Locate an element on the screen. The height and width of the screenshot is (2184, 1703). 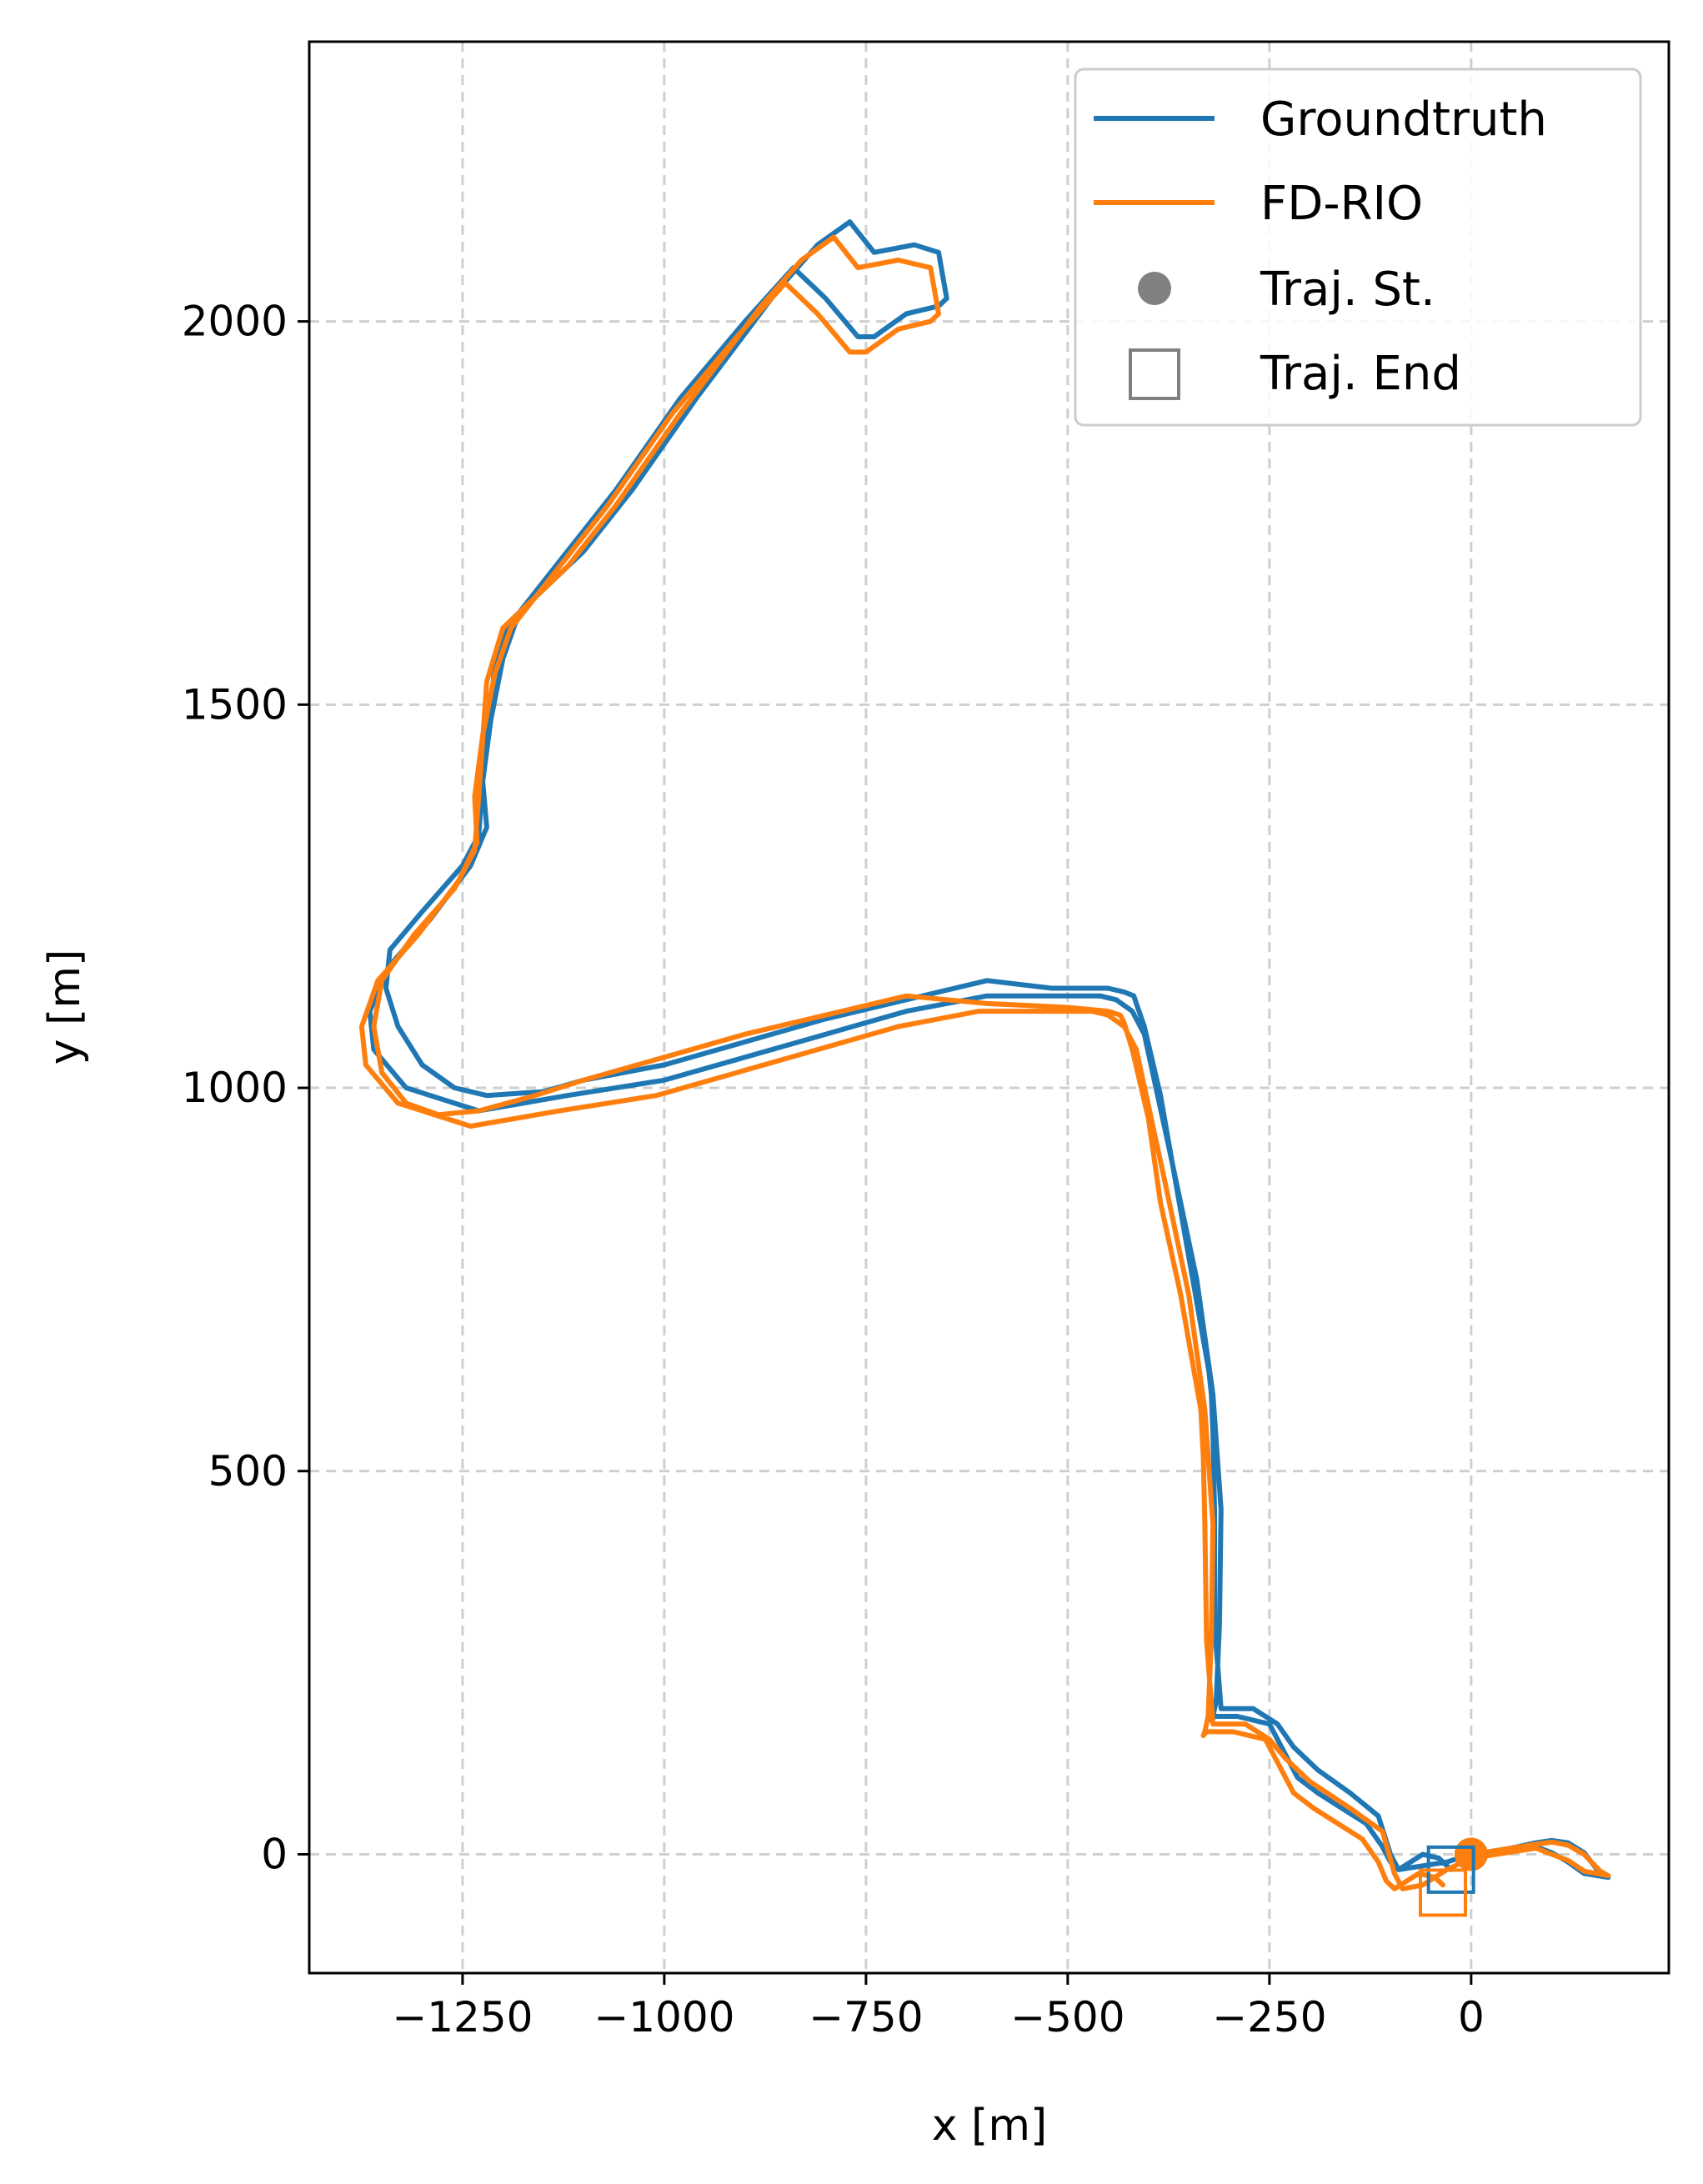
x-tick-label: 0 is located at coordinates (1471, 2017).